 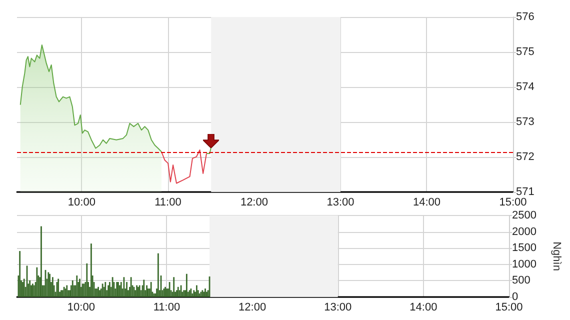 I want to click on y-tick-label: 571, so click(x=525, y=192).